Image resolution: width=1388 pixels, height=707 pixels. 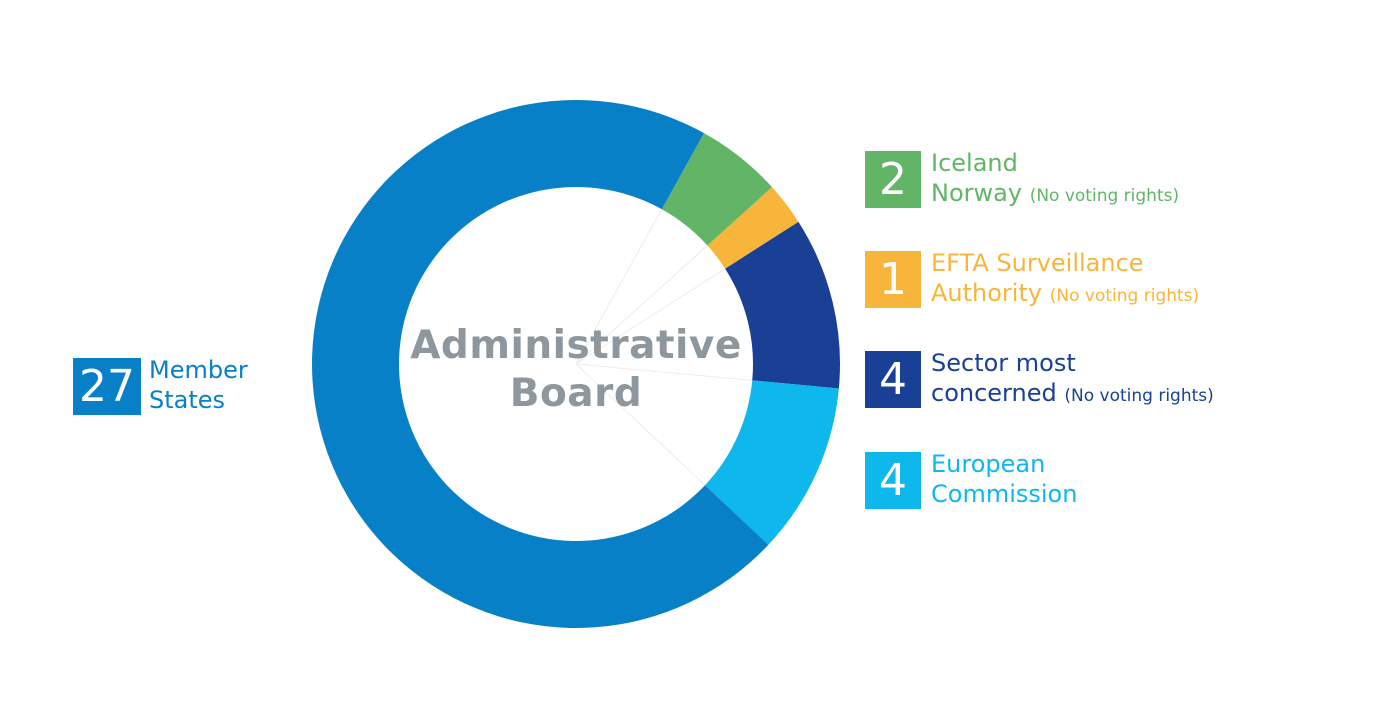 What do you see at coordinates (772, 462) in the screenshot?
I see `donut-slice-european-commission` at bounding box center [772, 462].